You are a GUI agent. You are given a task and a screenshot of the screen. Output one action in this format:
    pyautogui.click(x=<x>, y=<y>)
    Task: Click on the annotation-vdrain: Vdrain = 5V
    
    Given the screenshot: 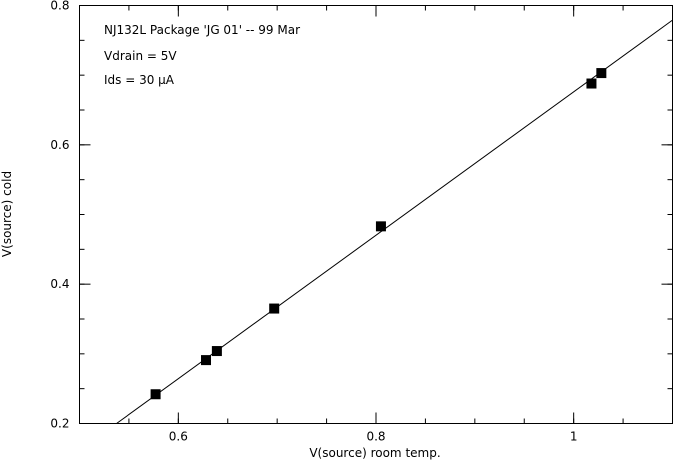 What is the action you would take?
    pyautogui.click(x=140, y=56)
    